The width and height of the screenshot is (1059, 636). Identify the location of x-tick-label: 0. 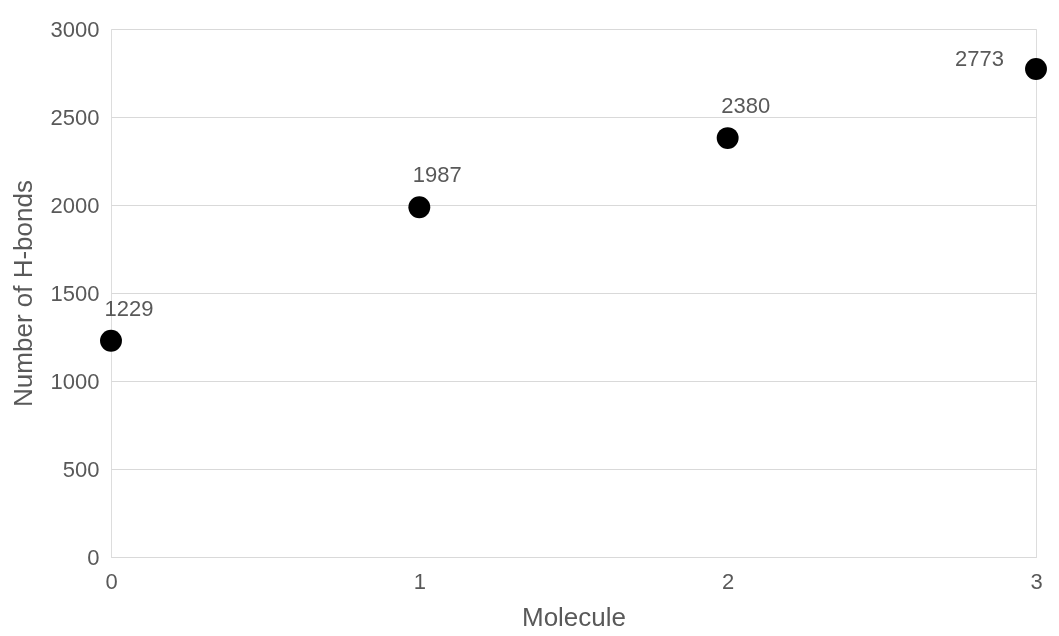
(111, 581).